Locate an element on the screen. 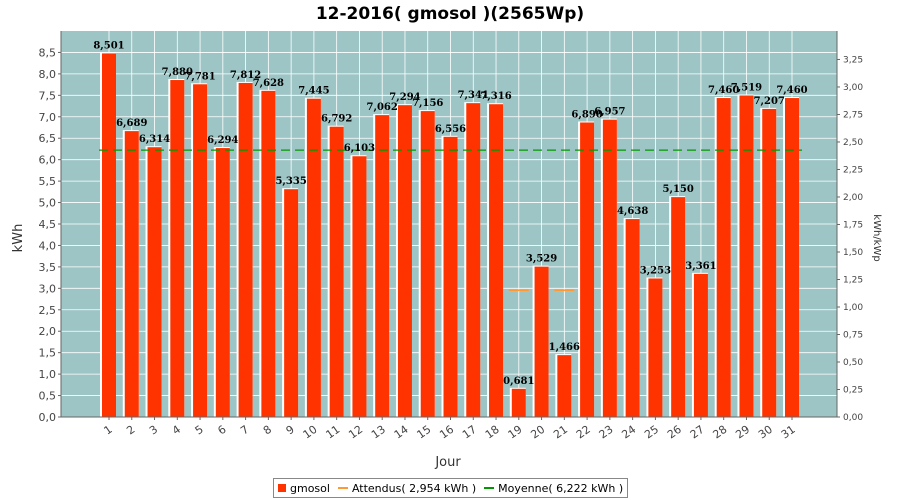 The image size is (900, 500). x-tick-label: 5 is located at coordinates (199, 430).